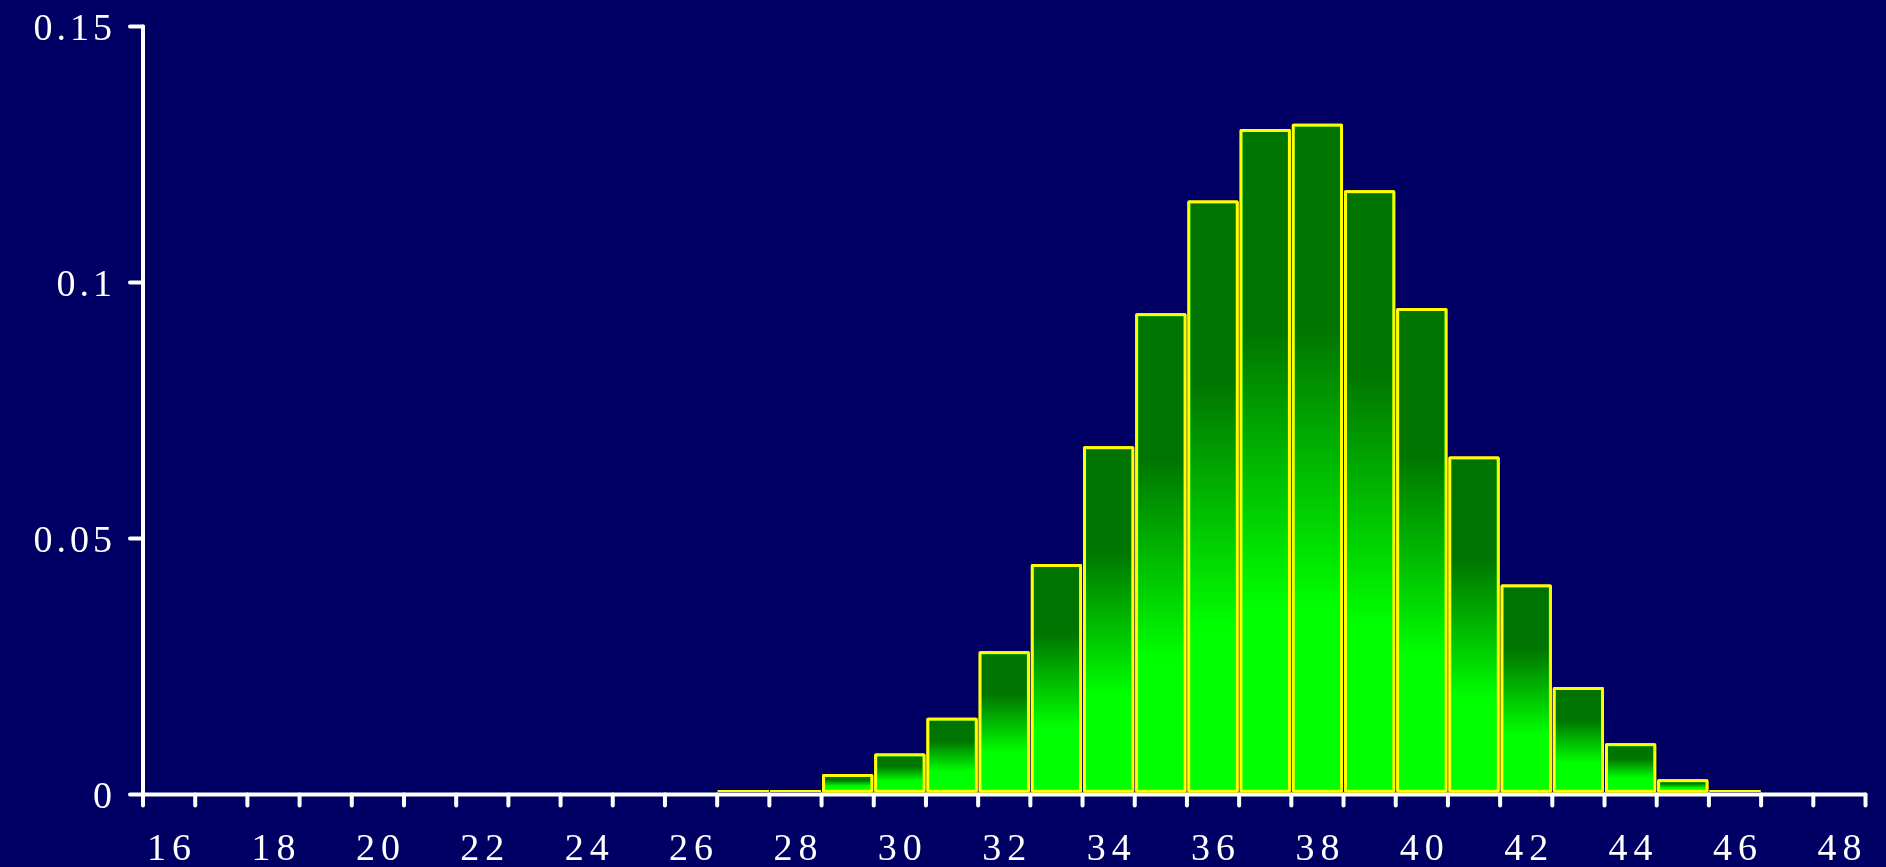 Image resolution: width=1886 pixels, height=867 pixels. What do you see at coordinates (1738, 846) in the screenshot?
I see `x-tick-label: 46` at bounding box center [1738, 846].